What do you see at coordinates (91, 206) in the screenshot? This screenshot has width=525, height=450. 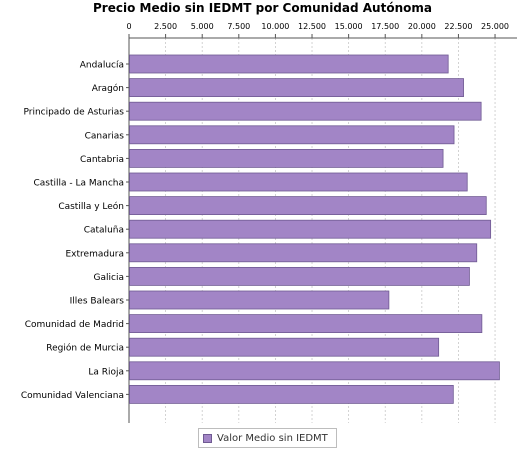 I see `category-label: Castilla y León` at bounding box center [91, 206].